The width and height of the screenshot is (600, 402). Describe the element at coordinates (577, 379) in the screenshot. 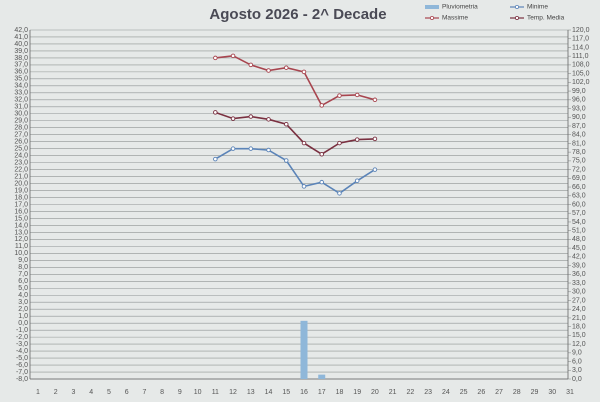

I see `y2-tick-label: 0,0` at that location.